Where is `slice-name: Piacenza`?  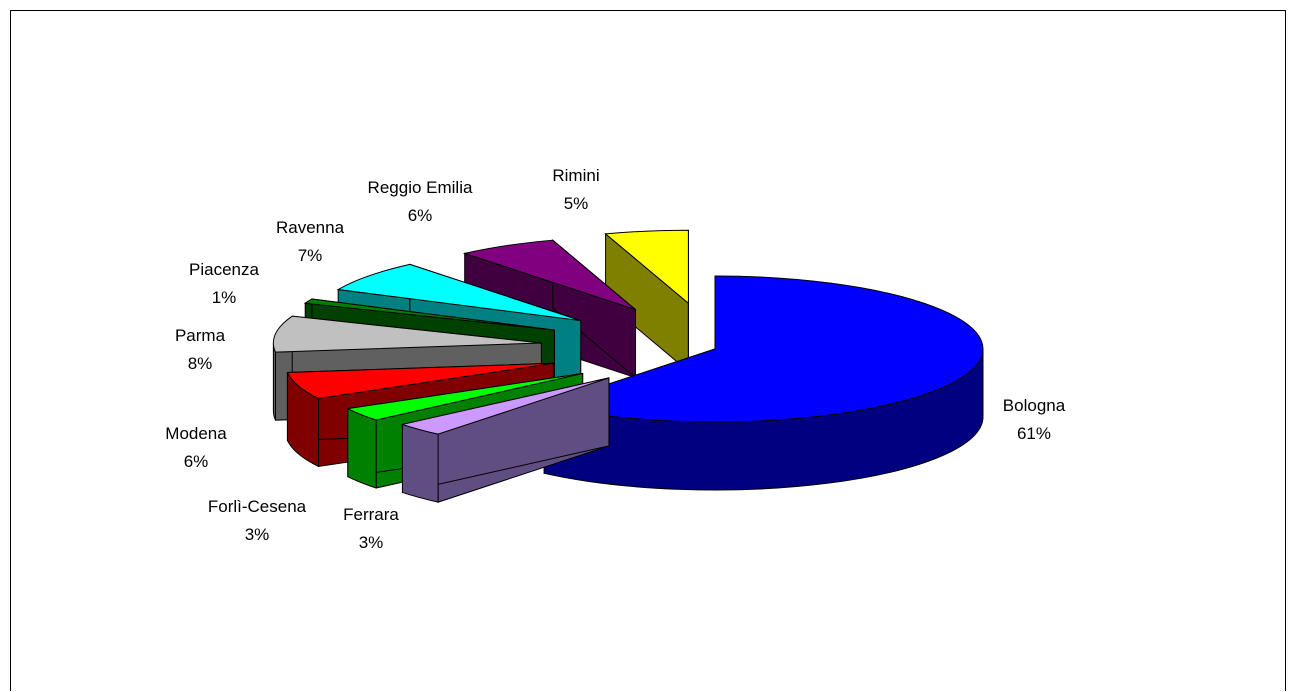
slice-name: Piacenza is located at coordinates (224, 269).